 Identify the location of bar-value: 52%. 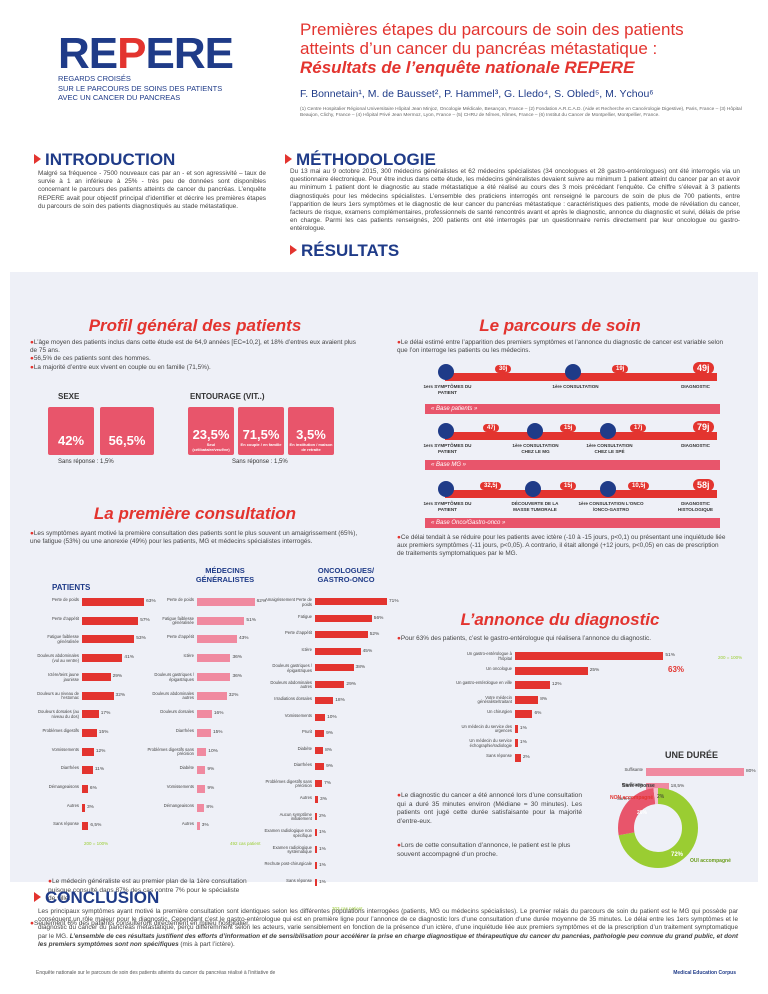
(374, 634).